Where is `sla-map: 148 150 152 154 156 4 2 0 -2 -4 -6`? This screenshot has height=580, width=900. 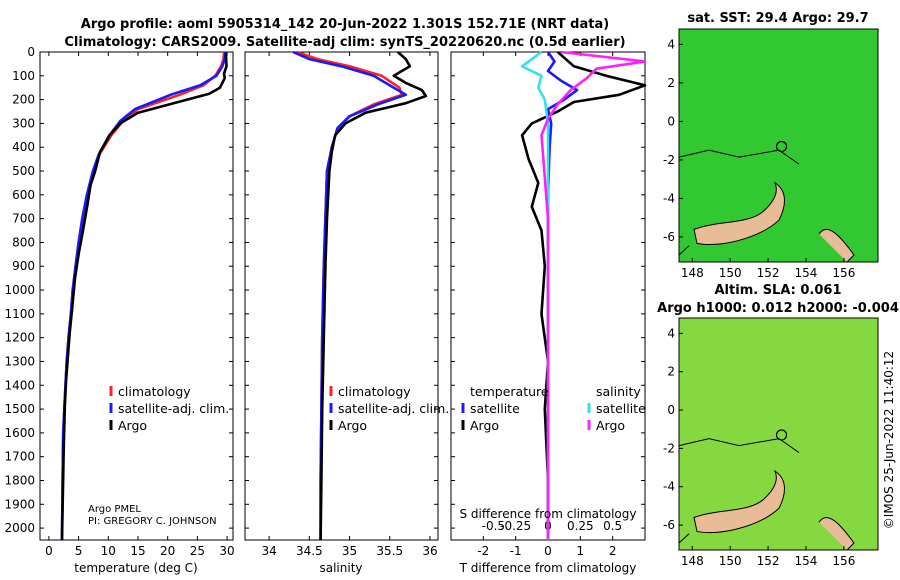 sla-map: 148 150 152 154 156 4 2 0 -2 -4 -6 is located at coordinates (771, 442).